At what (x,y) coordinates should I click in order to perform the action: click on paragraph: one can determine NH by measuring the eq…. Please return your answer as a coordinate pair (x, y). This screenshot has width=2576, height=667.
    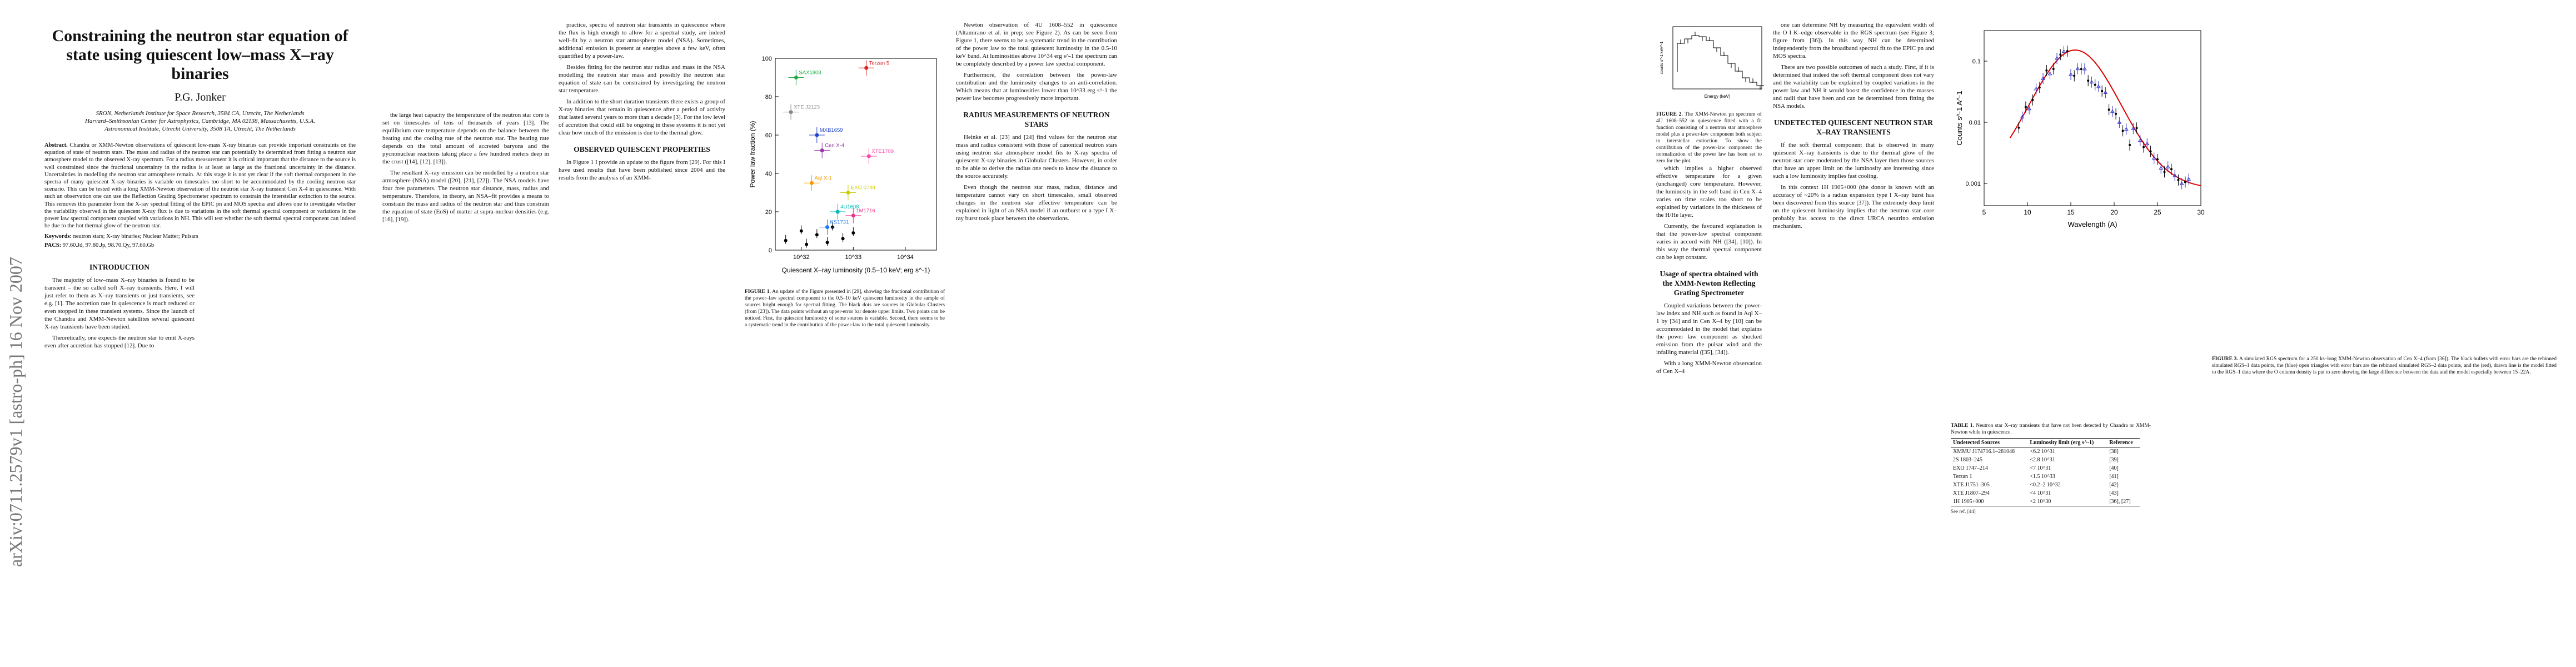
    Looking at the image, I should click on (1853, 40).